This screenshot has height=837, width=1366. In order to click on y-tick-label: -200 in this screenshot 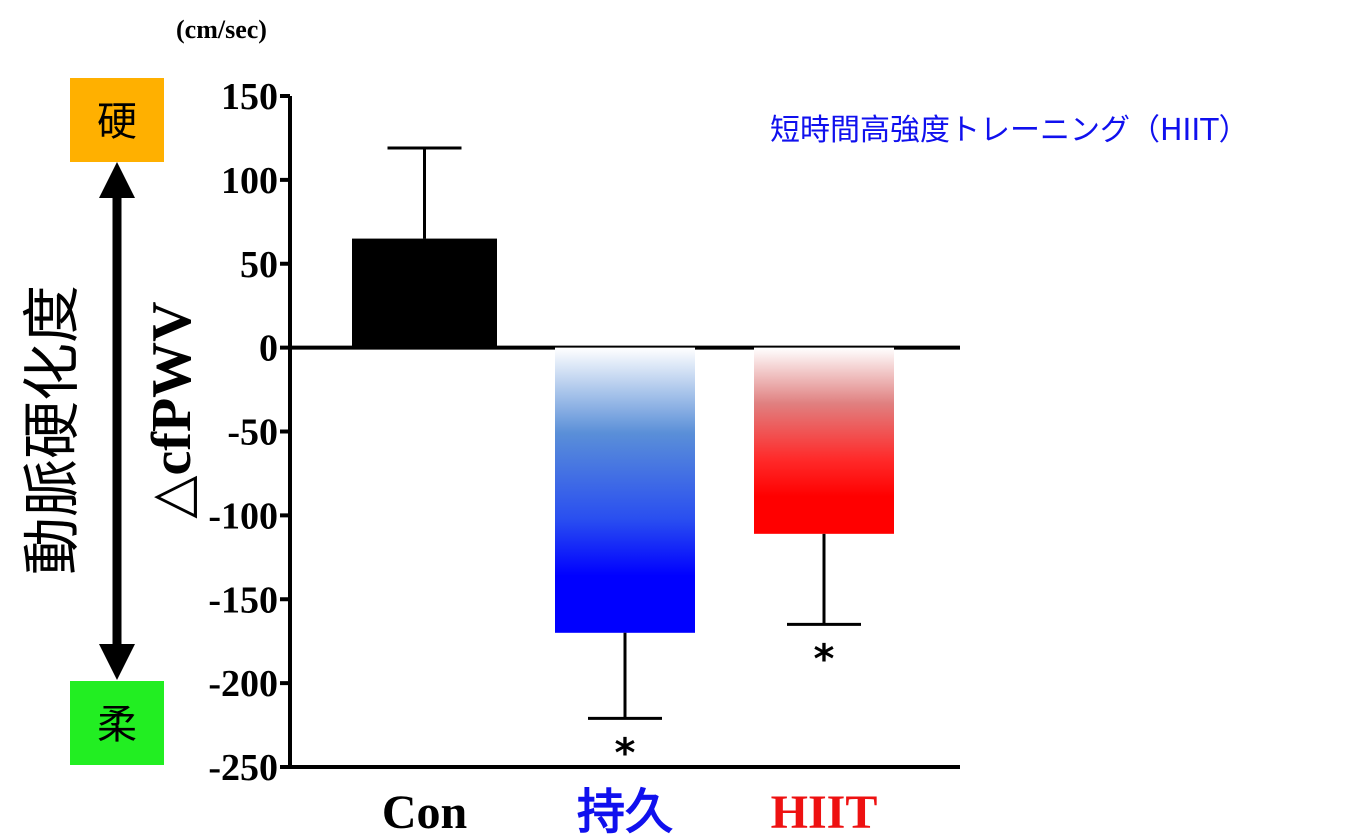, I will do `click(243, 684)`.